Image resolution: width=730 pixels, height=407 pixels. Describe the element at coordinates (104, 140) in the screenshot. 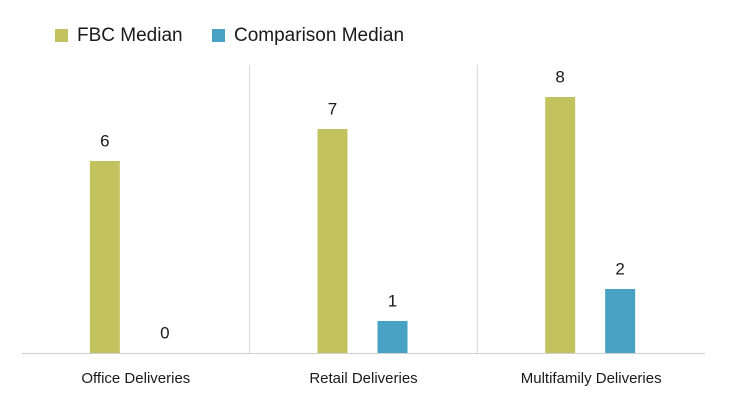

I see `value-label: 6` at that location.